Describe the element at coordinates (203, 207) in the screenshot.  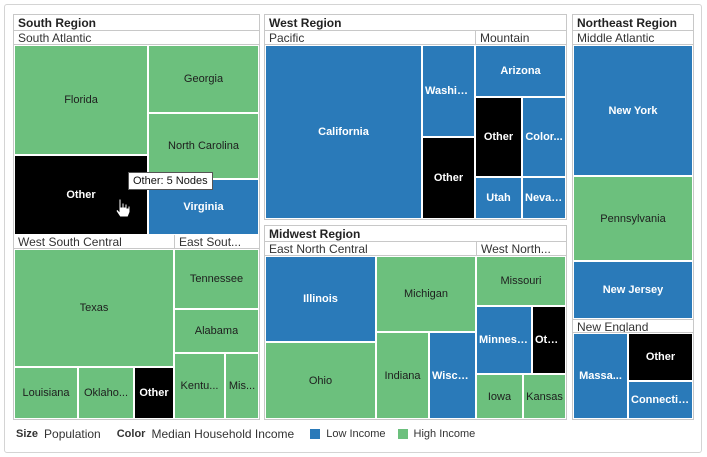
I see `tile-label: Virginia` at that location.